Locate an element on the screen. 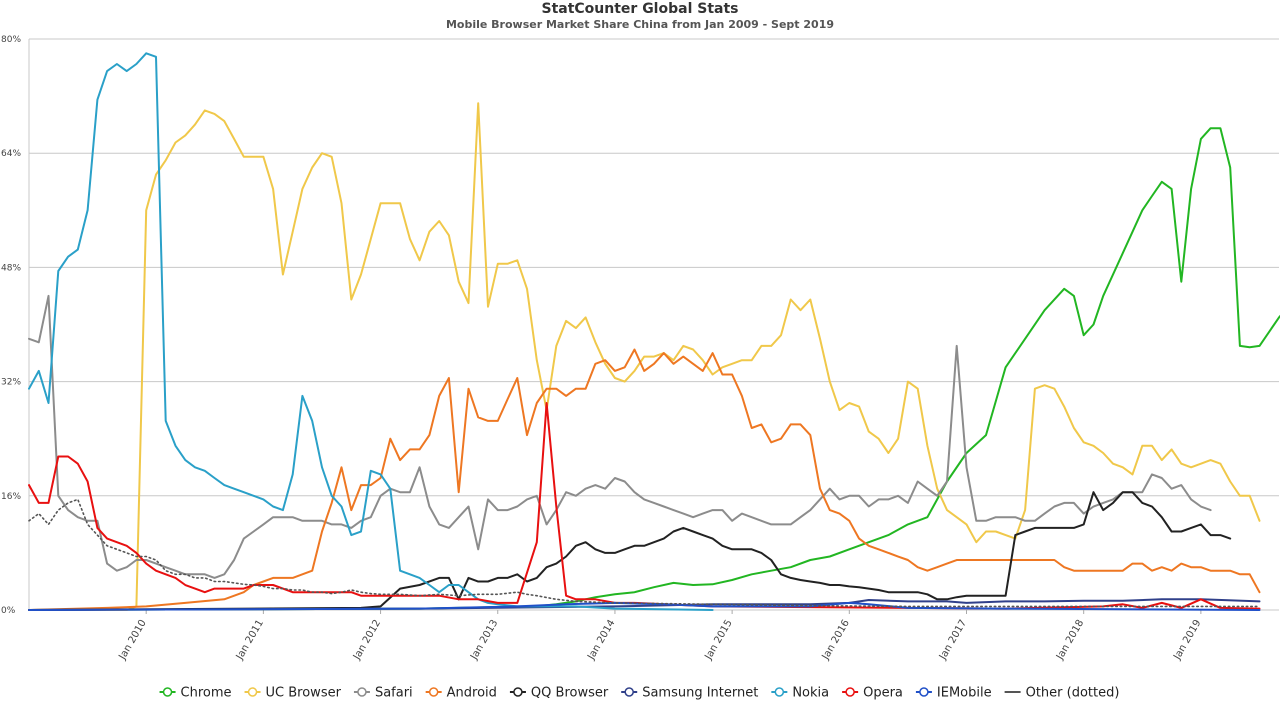  y-tick-label: 48% is located at coordinates (11, 268).